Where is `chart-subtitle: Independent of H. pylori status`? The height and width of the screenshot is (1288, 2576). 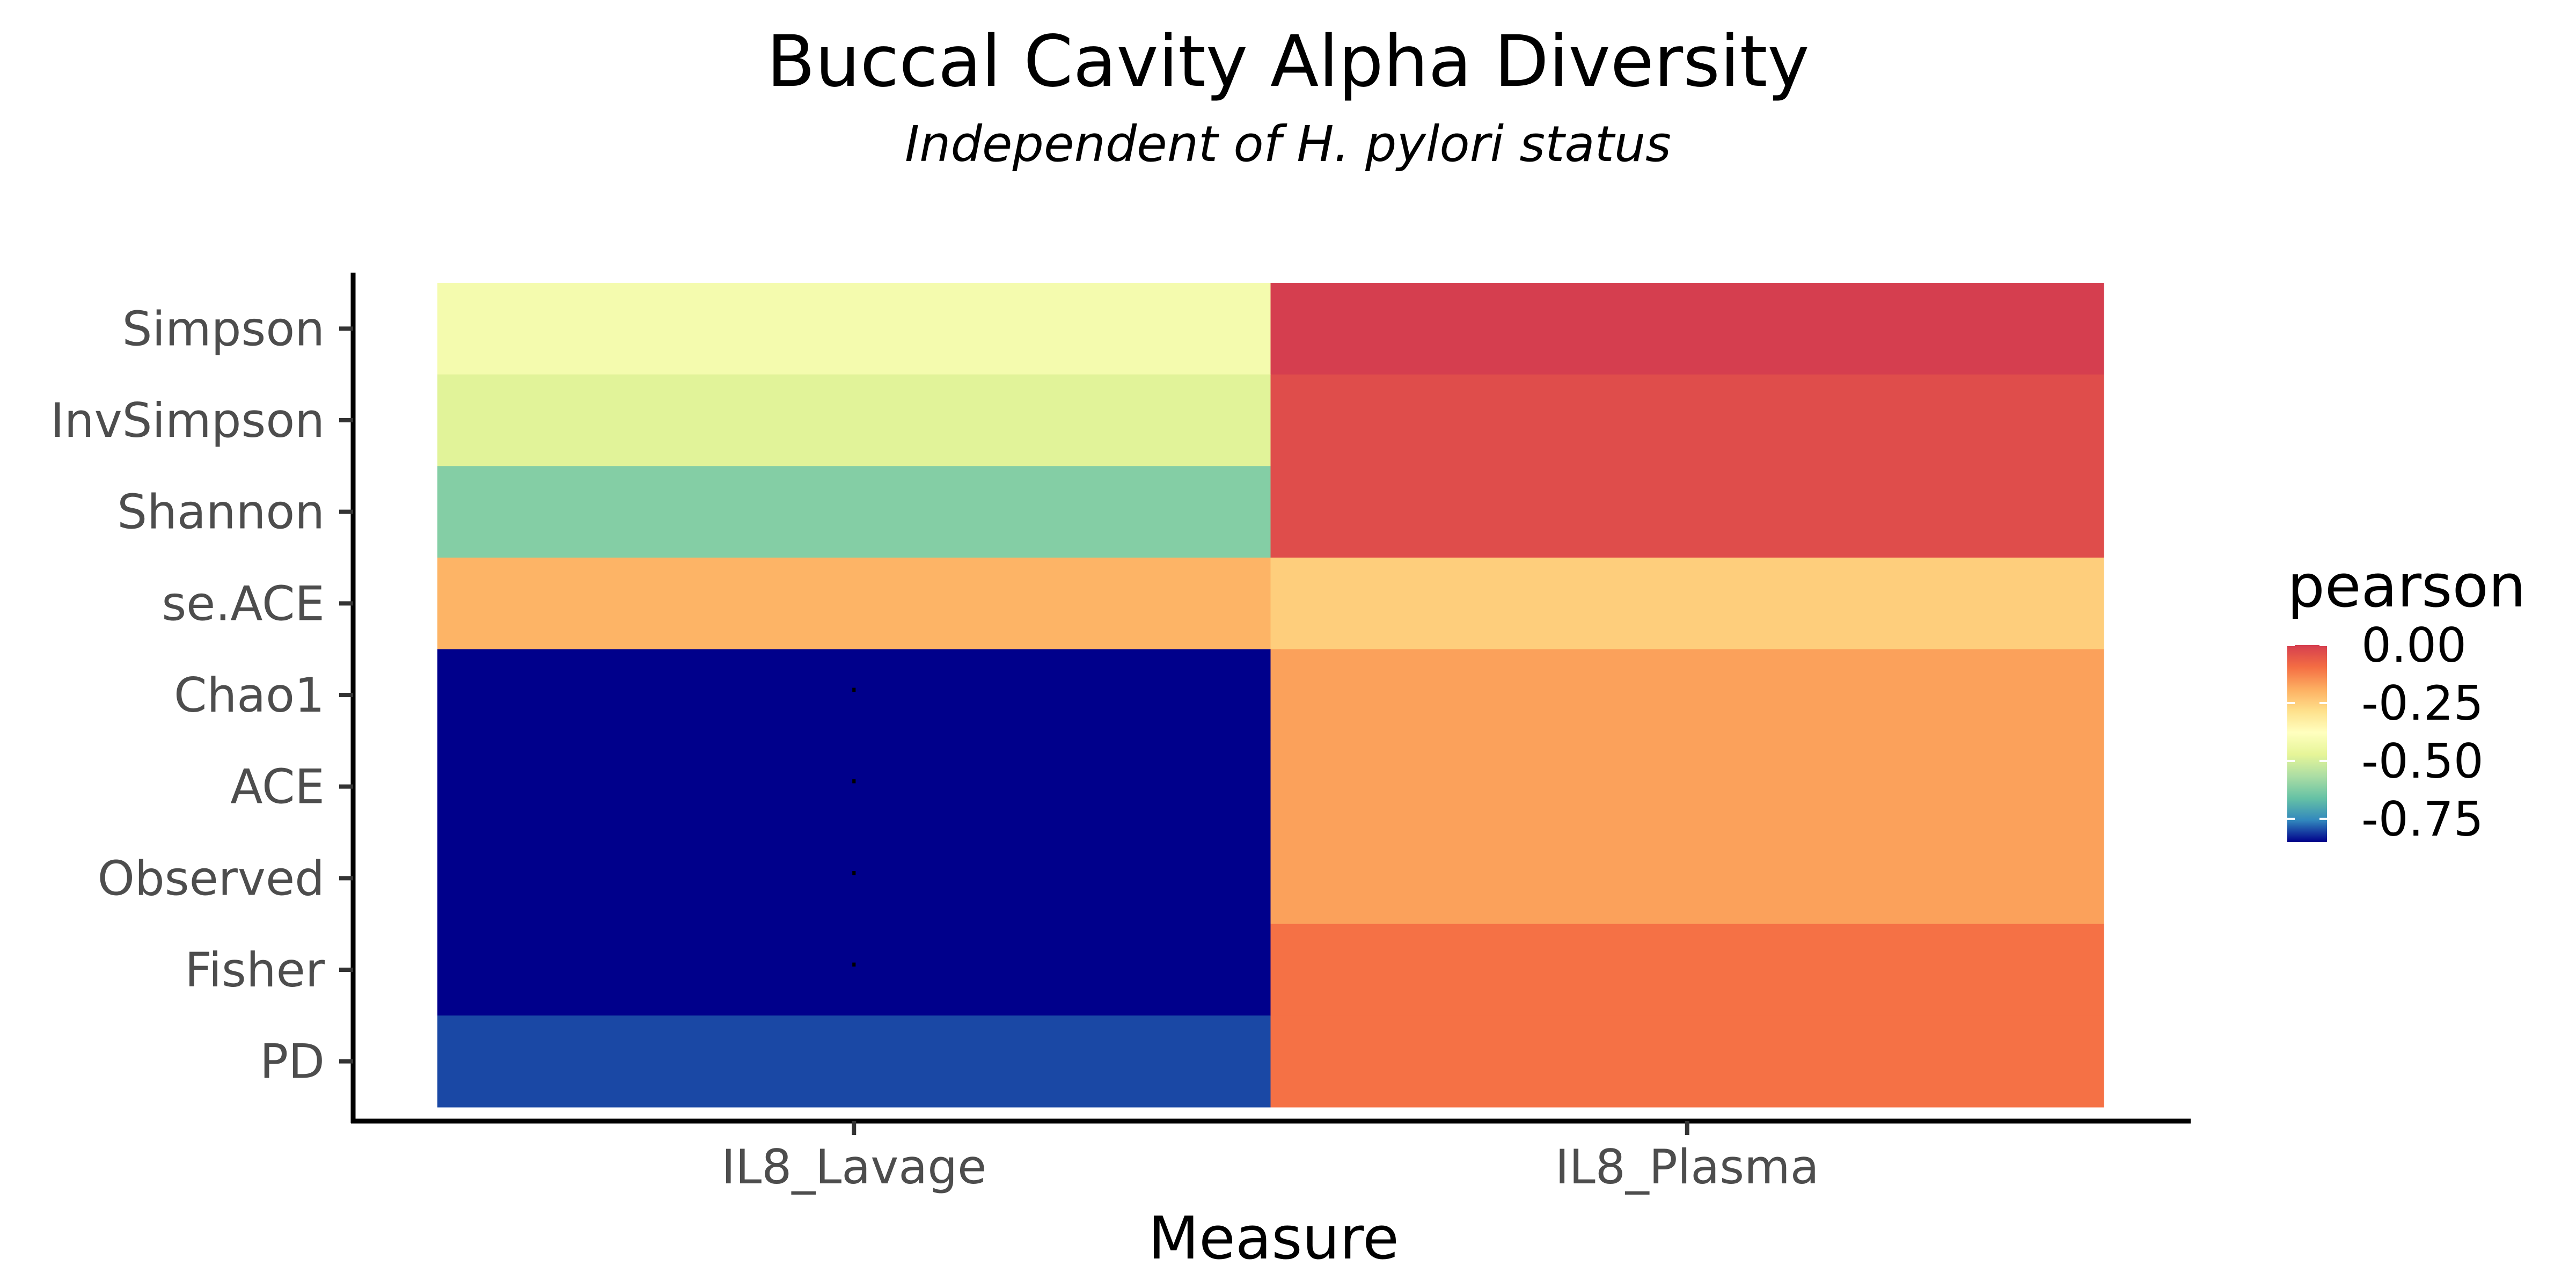
chart-subtitle: Independent of H. pylori status is located at coordinates (1288, 144).